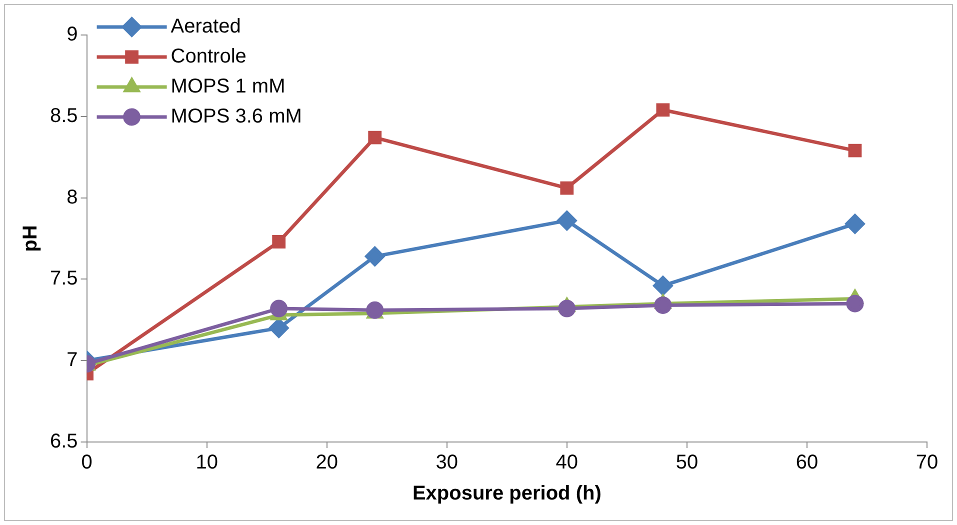 The image size is (957, 525). I want to click on legend-label: MOPS 3.6 mM, so click(236, 117).